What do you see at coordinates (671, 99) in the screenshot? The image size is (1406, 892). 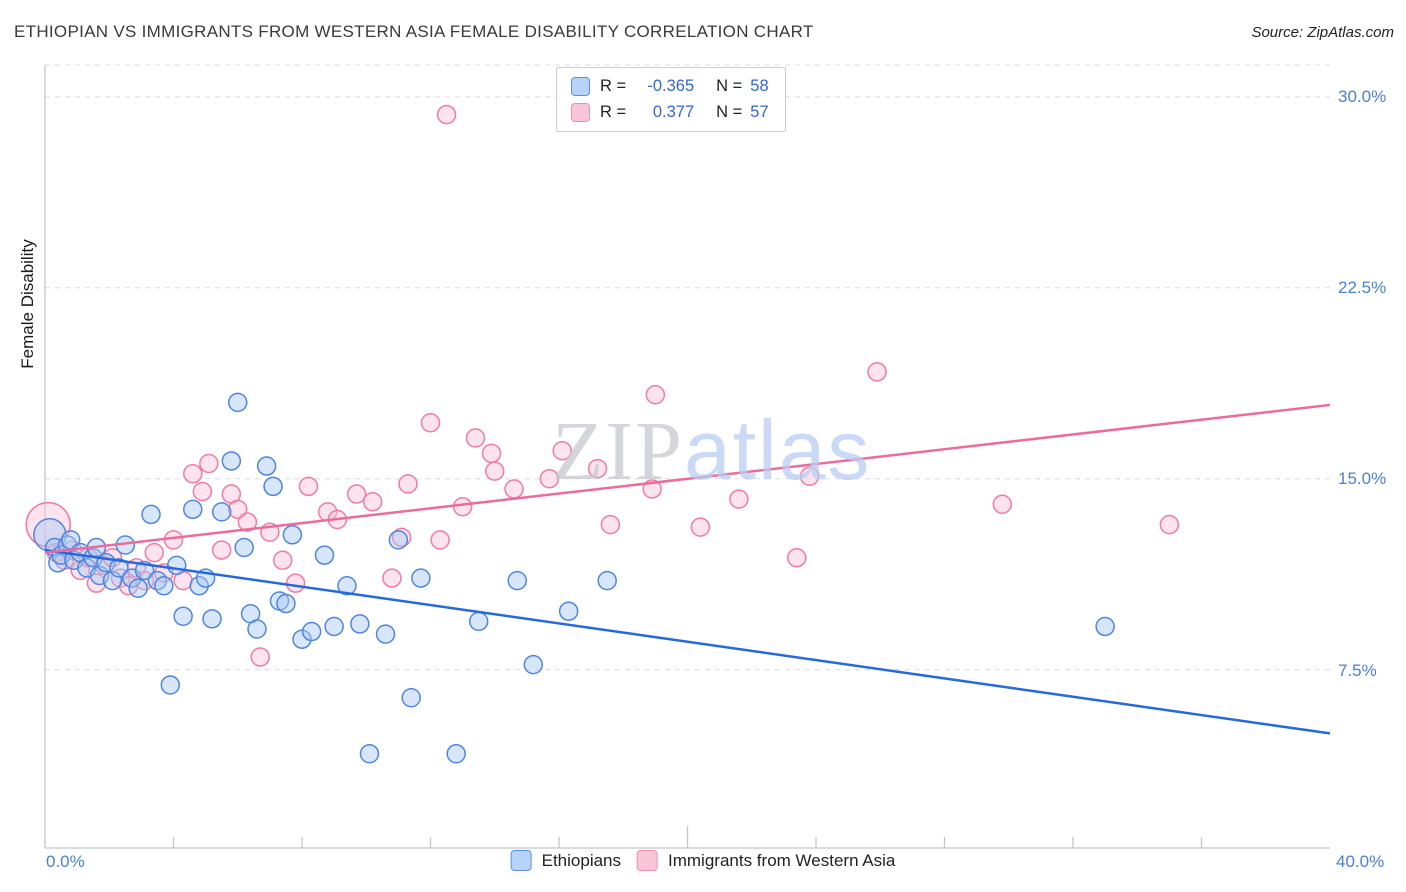 I see `correlation-legend-box: R = -0.365 N = 58 R = 0.377 N = 57` at bounding box center [671, 99].